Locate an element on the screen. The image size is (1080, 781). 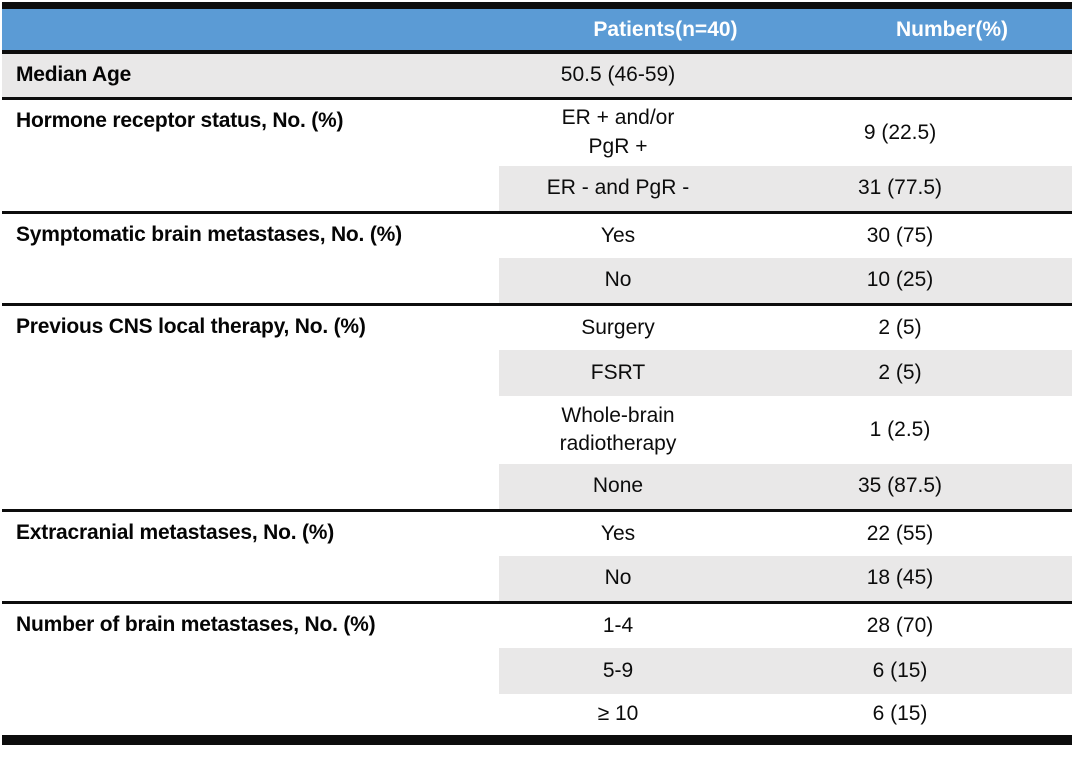
number-cell: 18 (45) is located at coordinates (952, 579).